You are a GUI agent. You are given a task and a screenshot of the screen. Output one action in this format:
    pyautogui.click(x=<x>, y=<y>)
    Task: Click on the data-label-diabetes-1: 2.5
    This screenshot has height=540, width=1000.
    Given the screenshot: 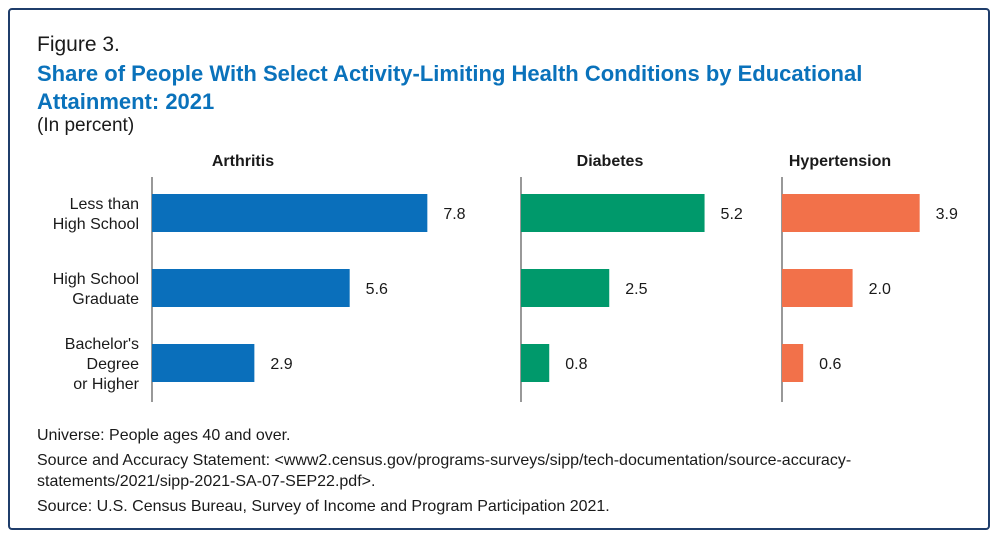 What is the action you would take?
    pyautogui.click(x=636, y=289)
    